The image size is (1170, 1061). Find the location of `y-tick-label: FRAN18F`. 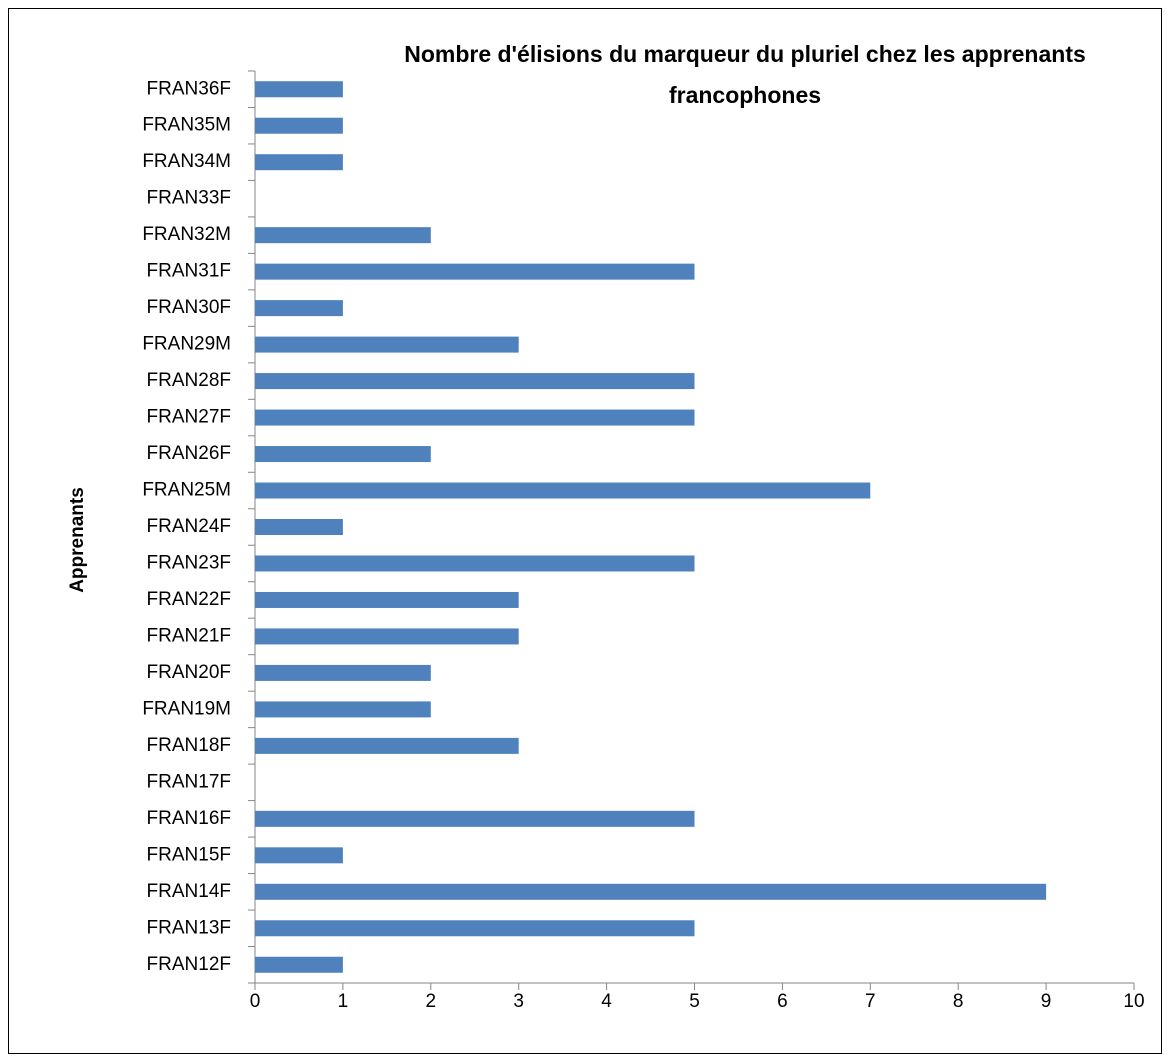

y-tick-label: FRAN18F is located at coordinates (189, 745).